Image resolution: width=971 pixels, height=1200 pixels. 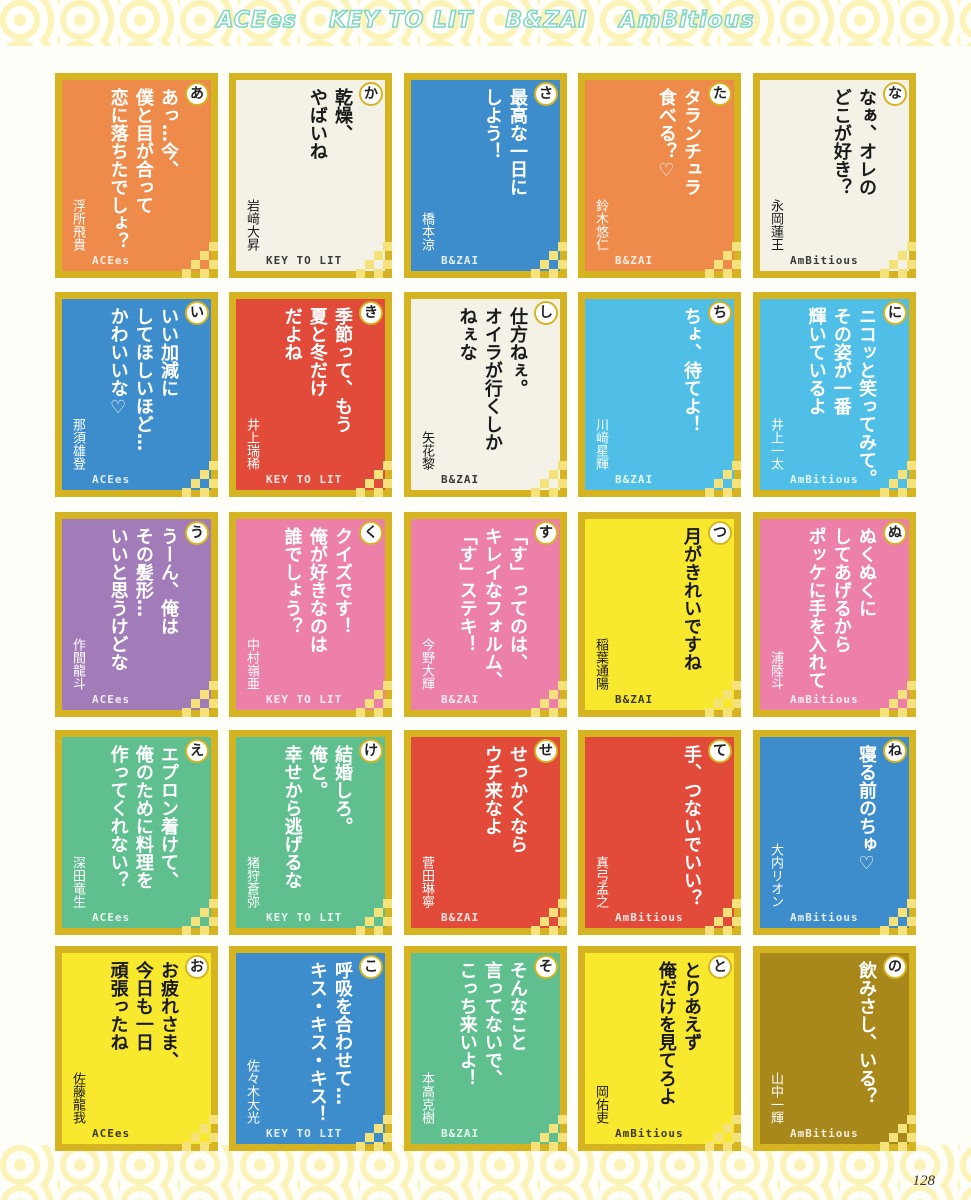 What do you see at coordinates (342, 370) in the screenshot?
I see `quote-line: 季節って、もう` at bounding box center [342, 370].